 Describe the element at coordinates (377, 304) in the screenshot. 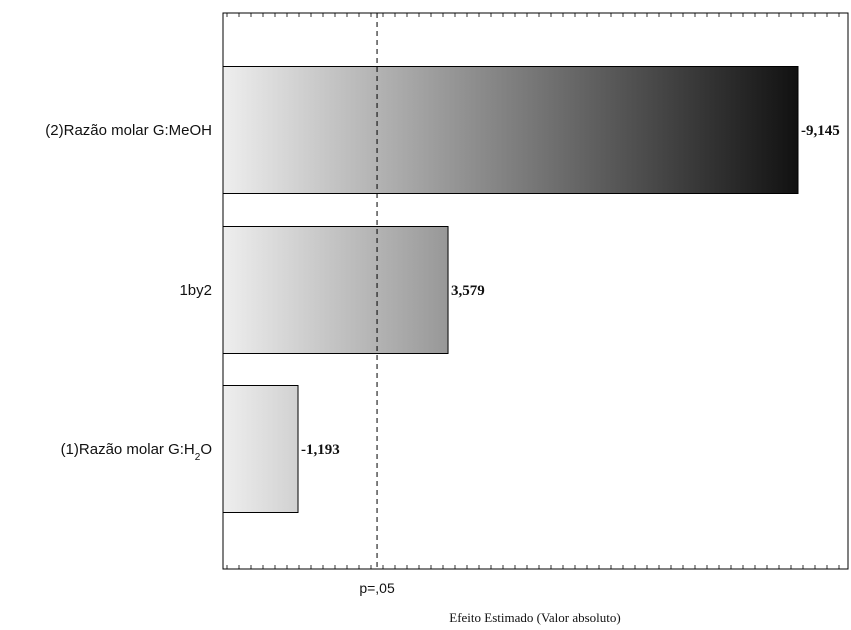

I see `reference-line-group: p=,05` at that location.